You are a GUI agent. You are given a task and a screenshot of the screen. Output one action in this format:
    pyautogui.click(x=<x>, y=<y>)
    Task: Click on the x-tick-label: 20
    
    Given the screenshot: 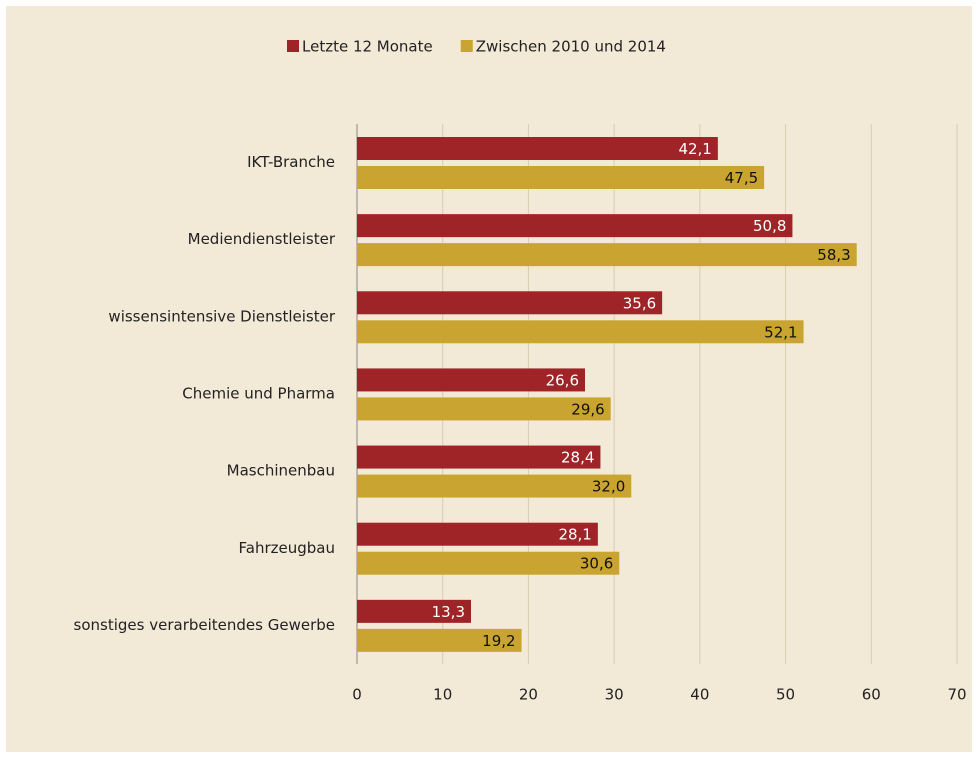 What is the action you would take?
    pyautogui.click(x=528, y=695)
    